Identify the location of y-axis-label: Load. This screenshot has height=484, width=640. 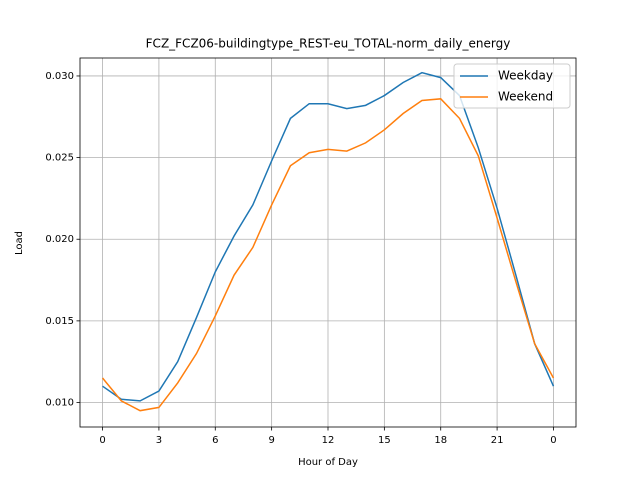
(19, 243).